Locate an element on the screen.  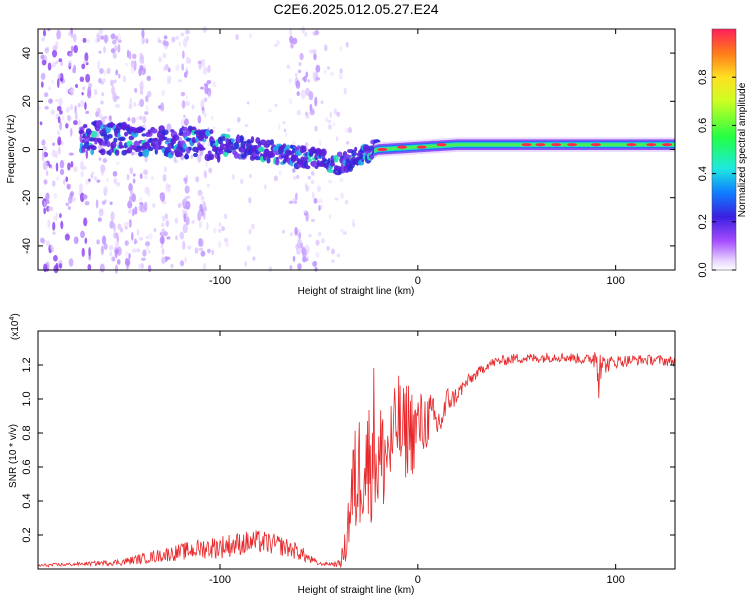
spectrogram-y-tick-label: 20 is located at coordinates (27, 101).